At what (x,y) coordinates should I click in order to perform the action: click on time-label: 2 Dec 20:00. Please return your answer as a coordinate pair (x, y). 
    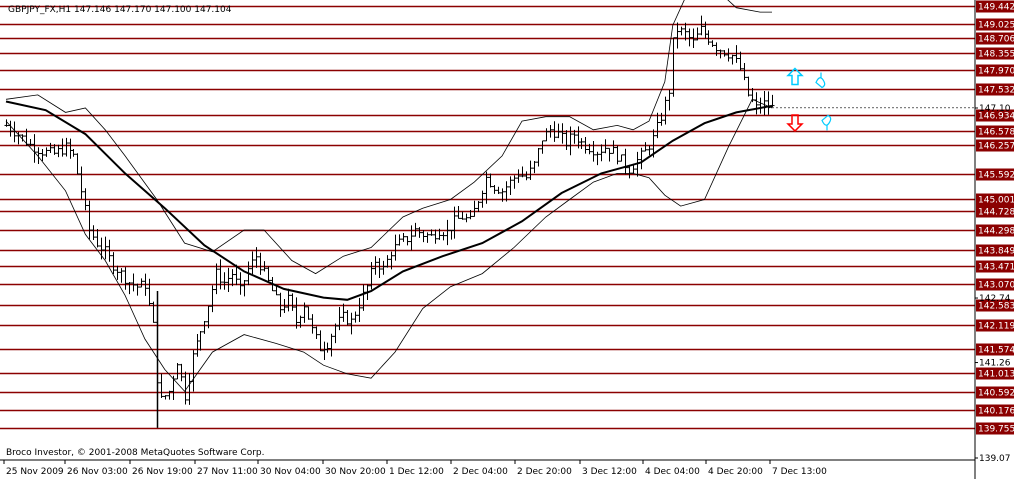
    Looking at the image, I should click on (544, 472).